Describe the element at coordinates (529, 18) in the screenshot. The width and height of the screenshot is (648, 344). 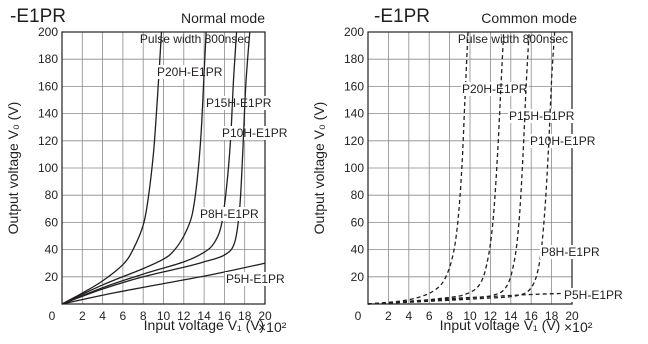
I see `chart-subtitle: Common mode` at that location.